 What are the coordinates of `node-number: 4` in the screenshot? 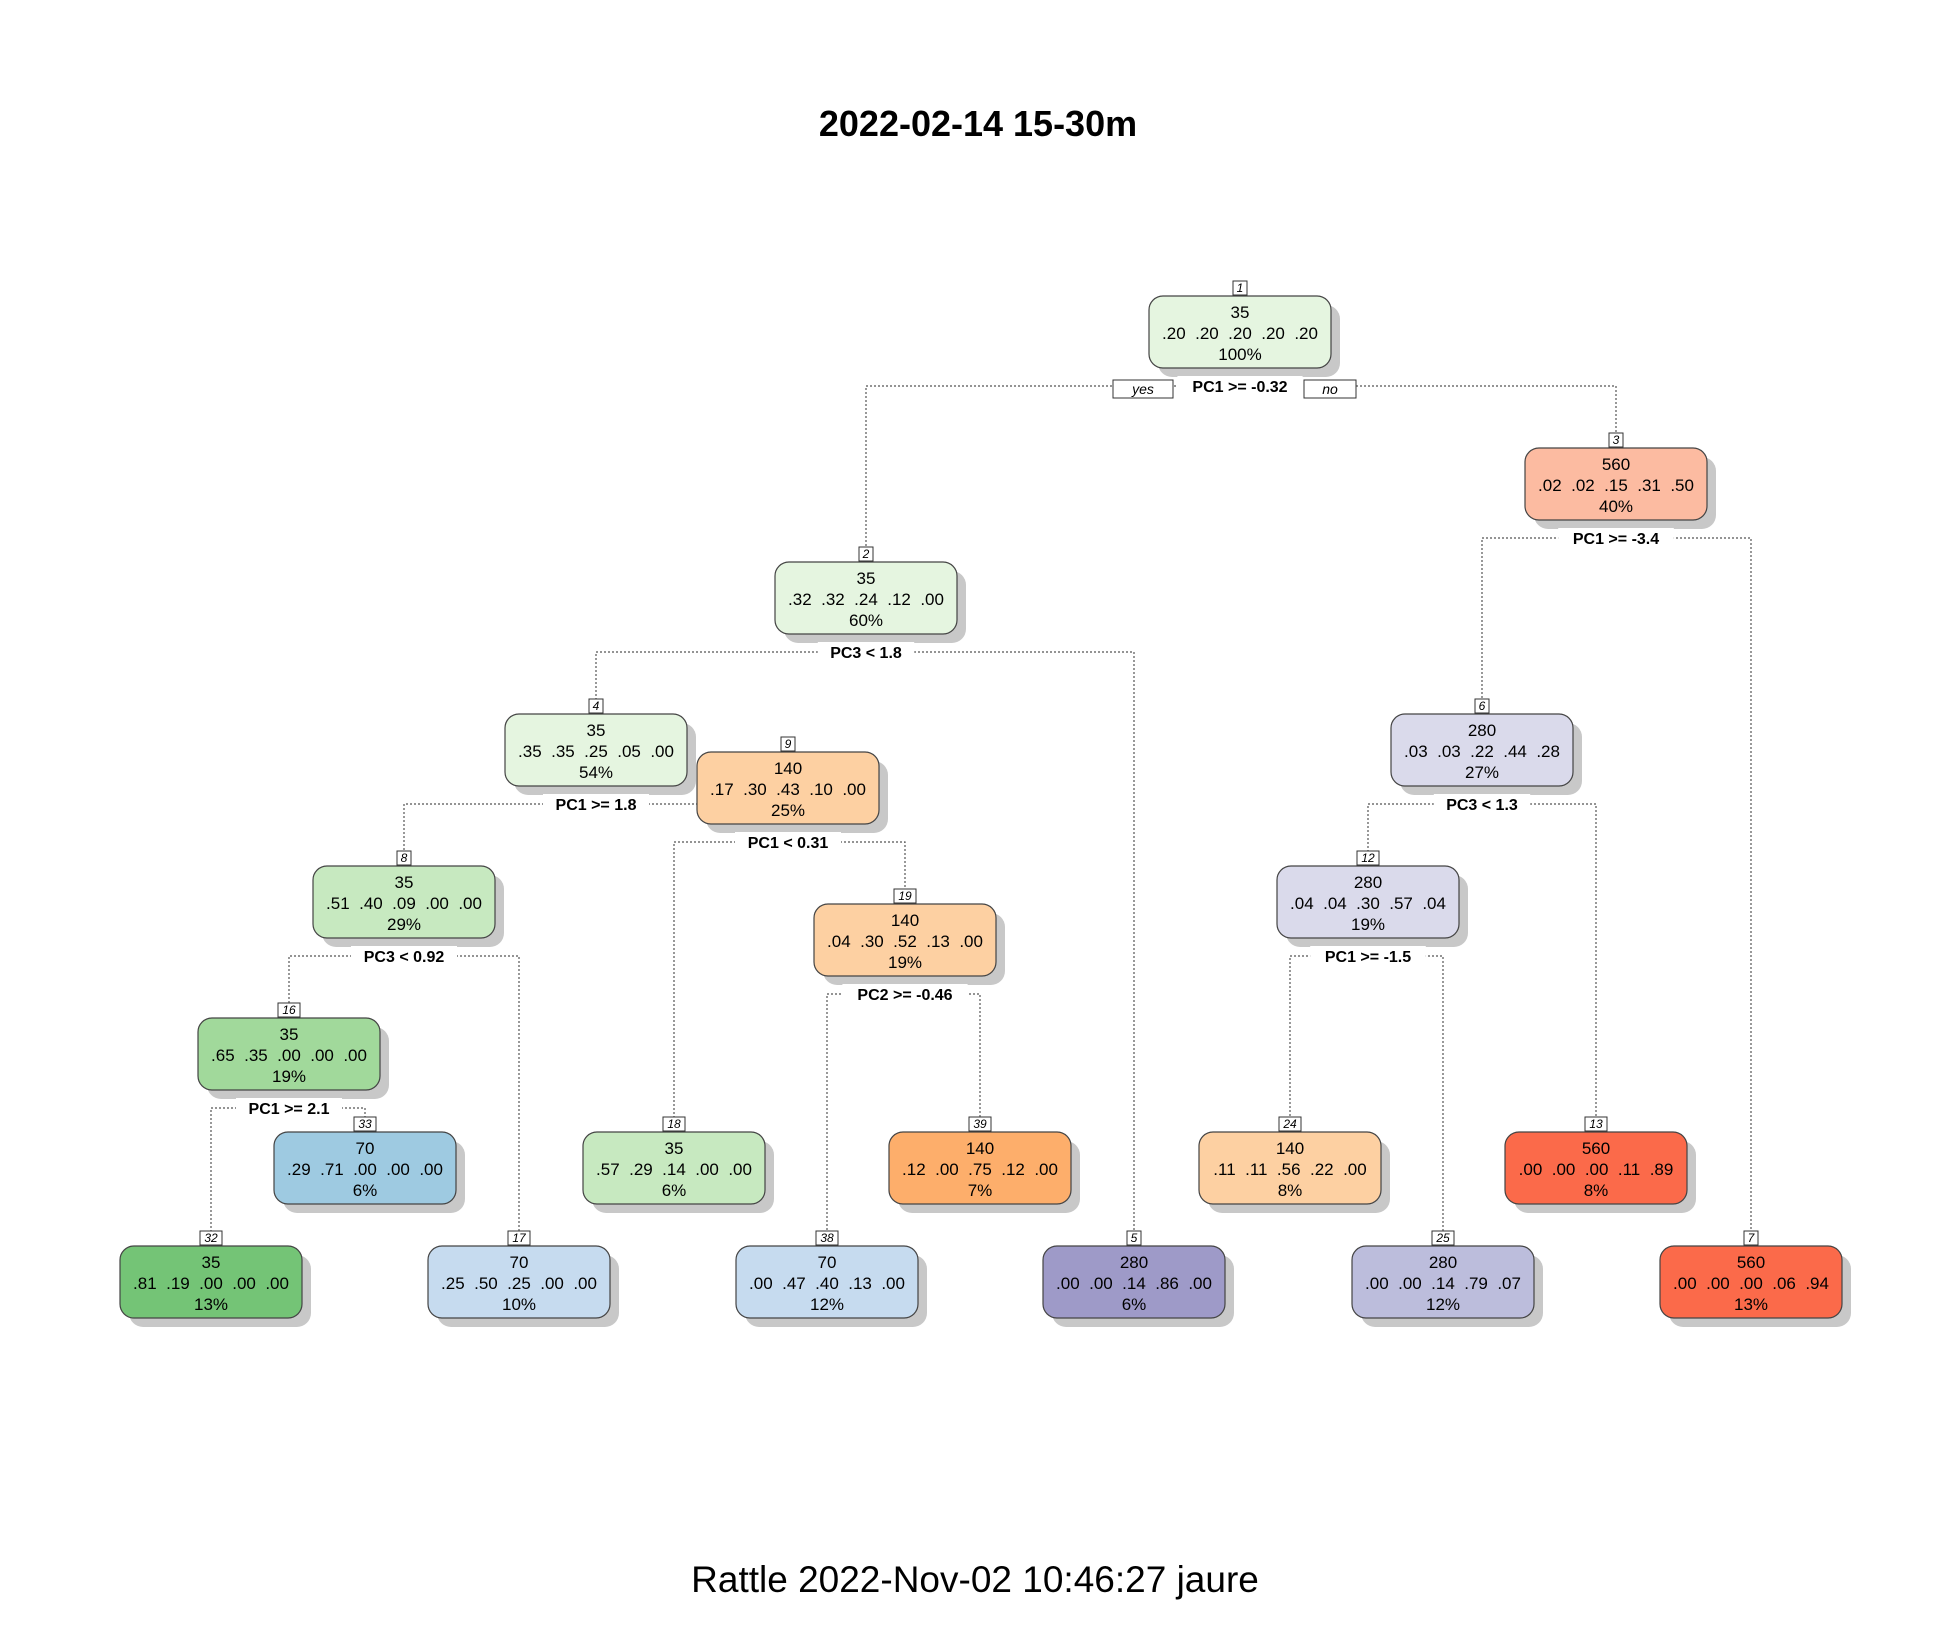 It's located at (596, 706).